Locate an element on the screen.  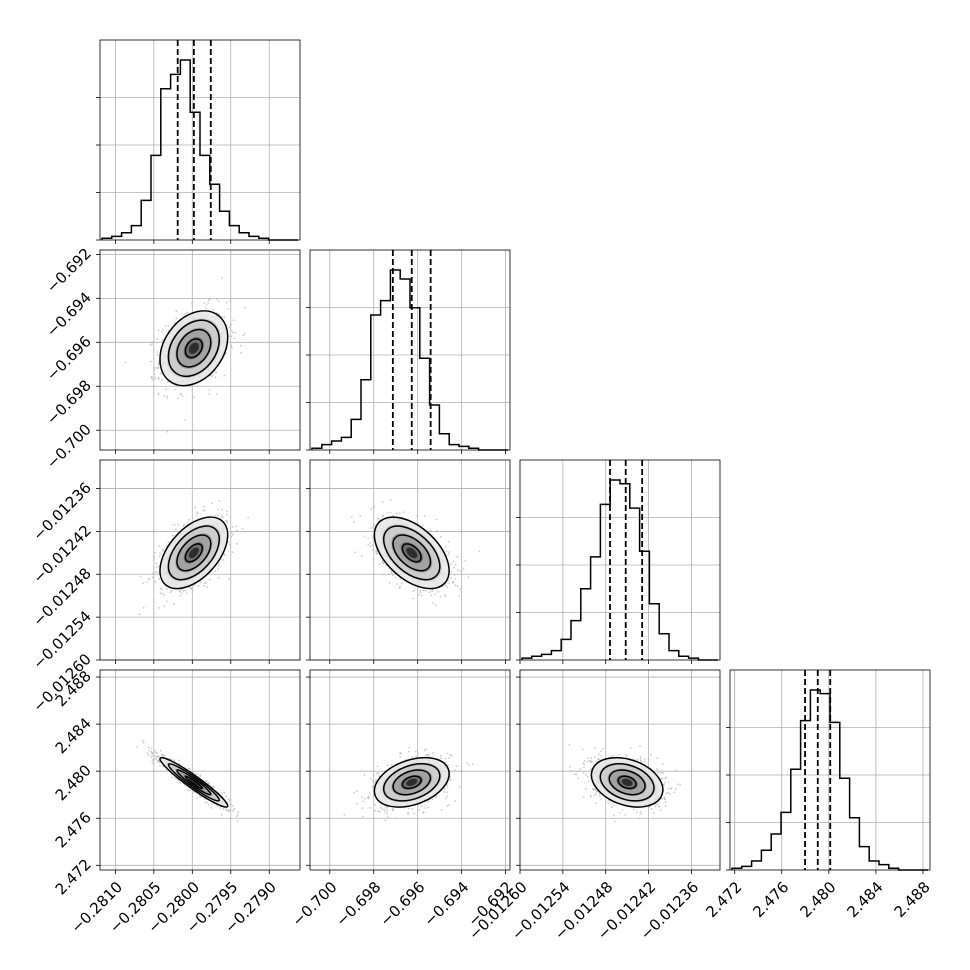
density-shading is located at coordinates (193, 348).